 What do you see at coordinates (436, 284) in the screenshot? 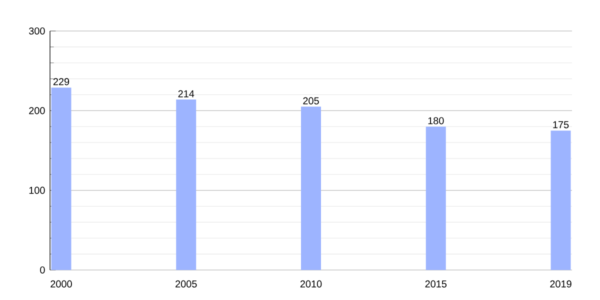
I see `x-tick-label: 2015` at bounding box center [436, 284].